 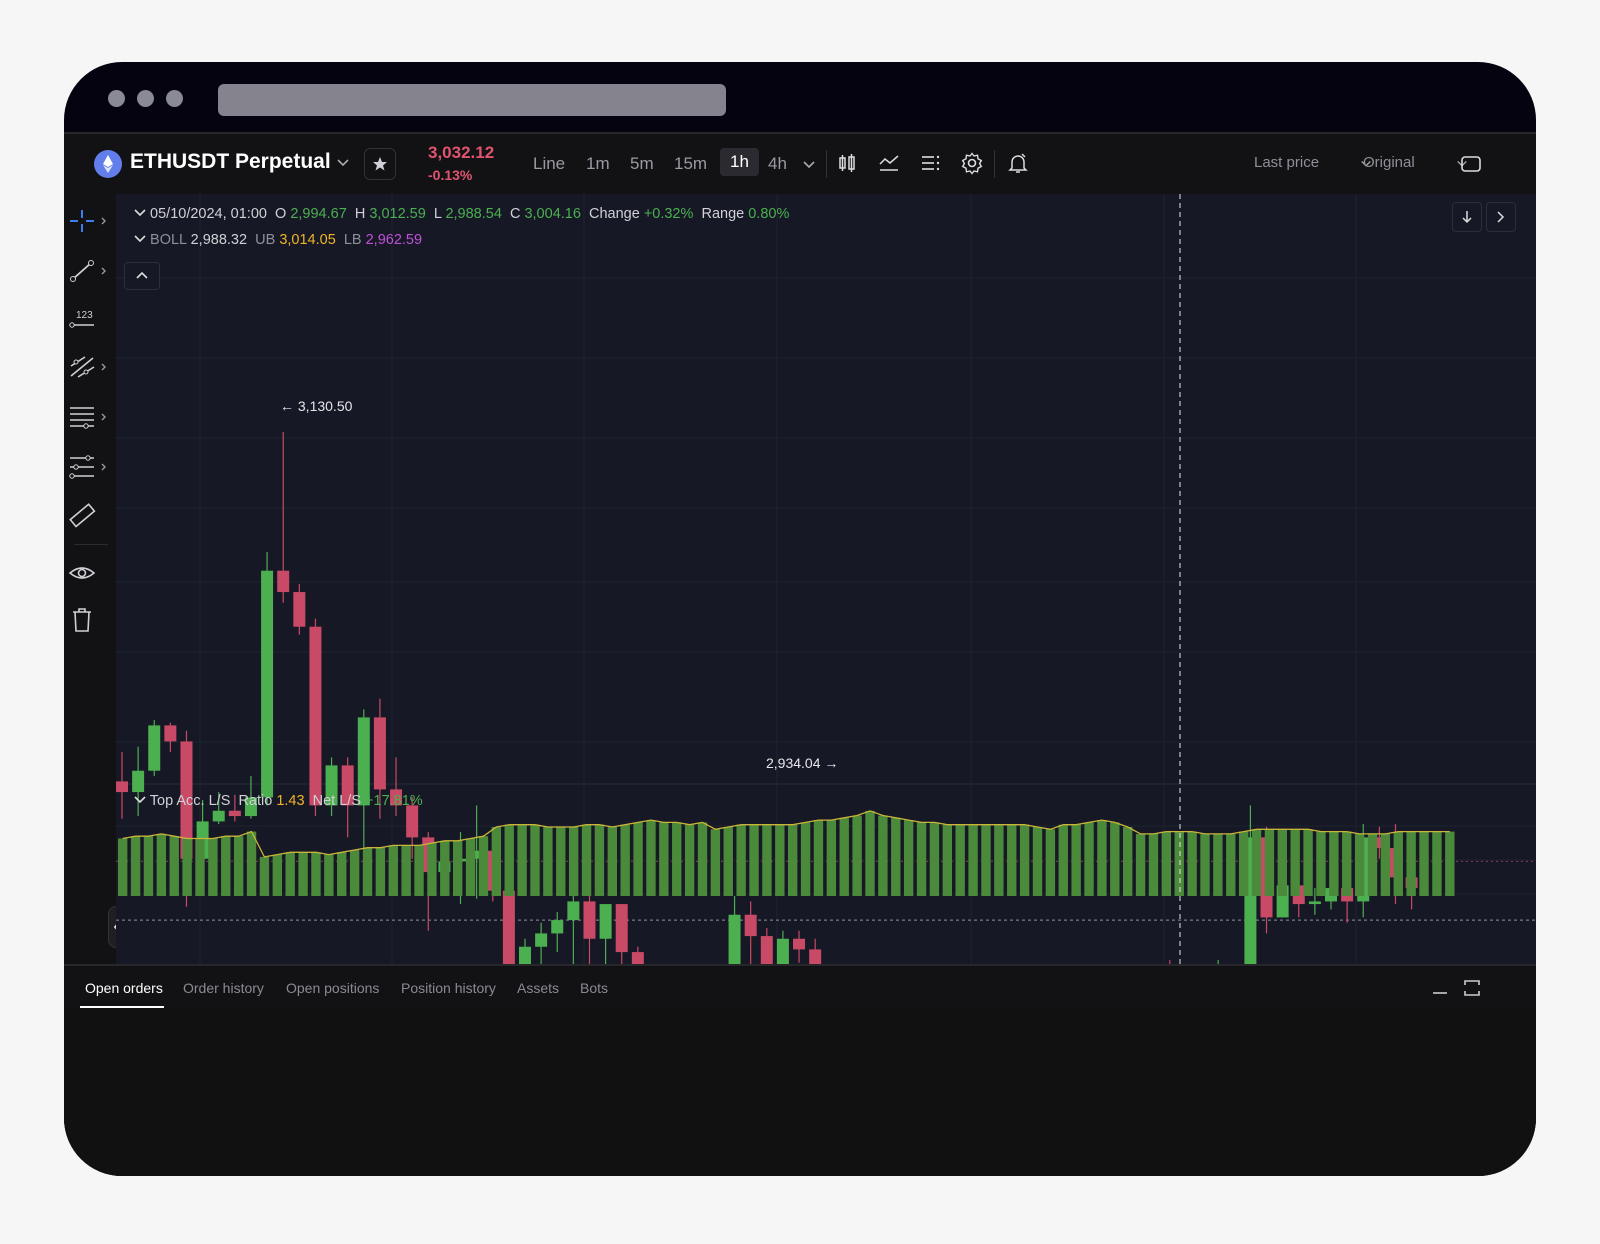 I want to click on window-close-dot, so click(x=116, y=98).